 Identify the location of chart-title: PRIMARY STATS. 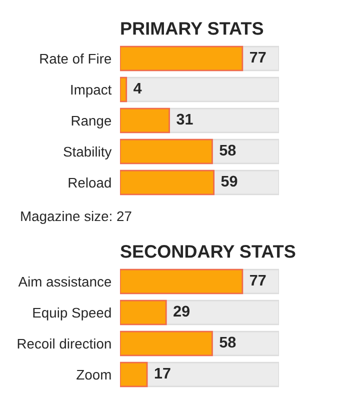
(192, 28).